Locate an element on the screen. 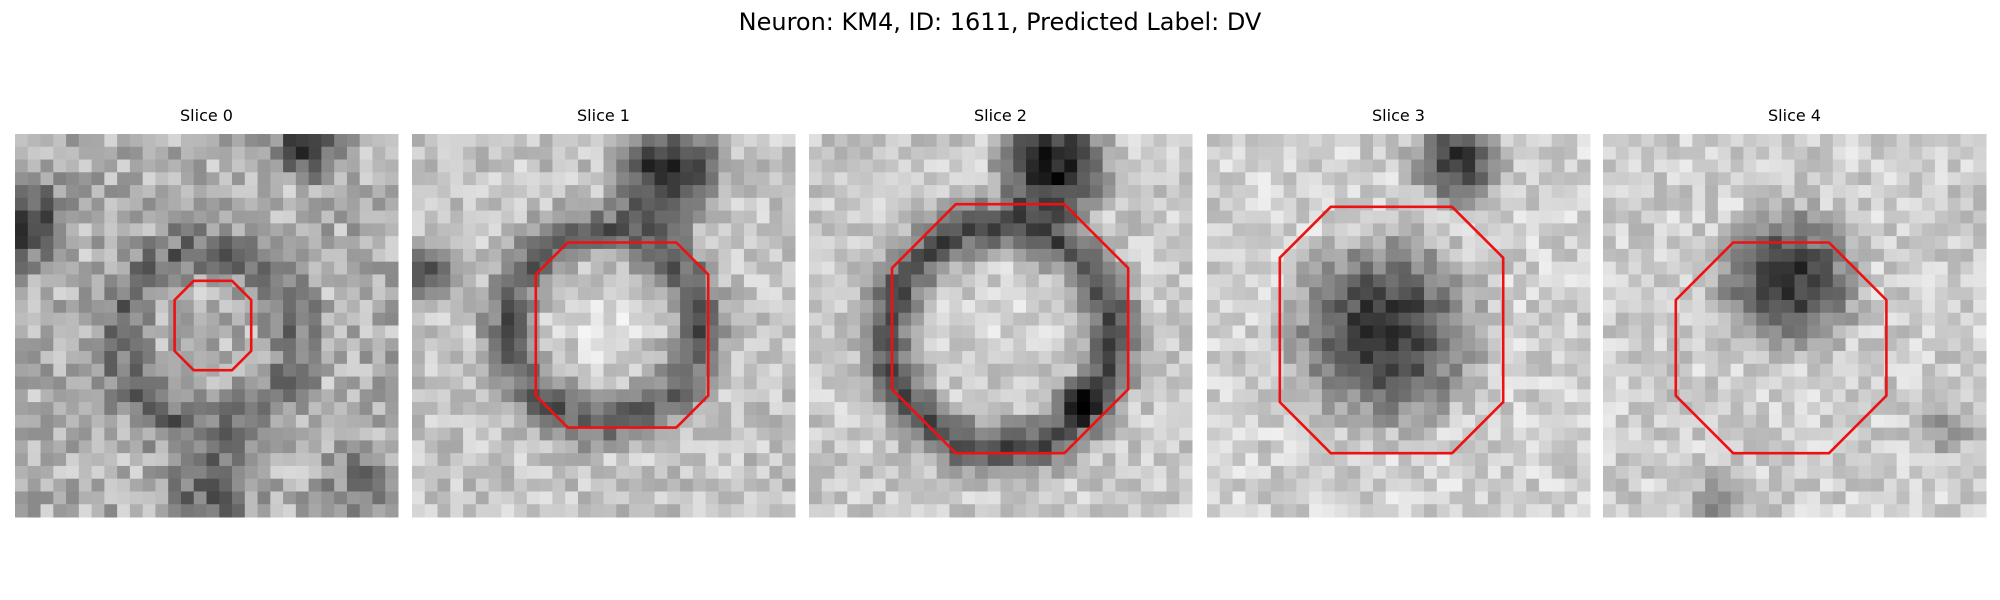 The height and width of the screenshot is (600, 2000). panel-title: Slice 1 is located at coordinates (603, 115).